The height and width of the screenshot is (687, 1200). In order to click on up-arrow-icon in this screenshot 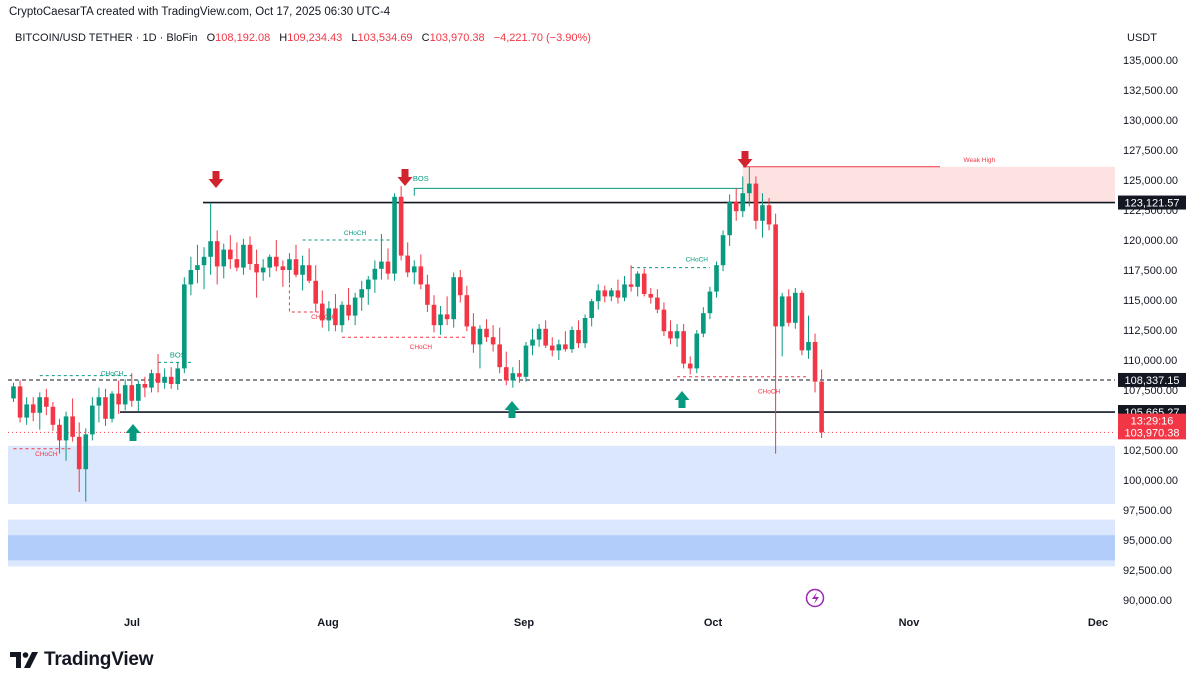, I will do `click(682, 399)`.